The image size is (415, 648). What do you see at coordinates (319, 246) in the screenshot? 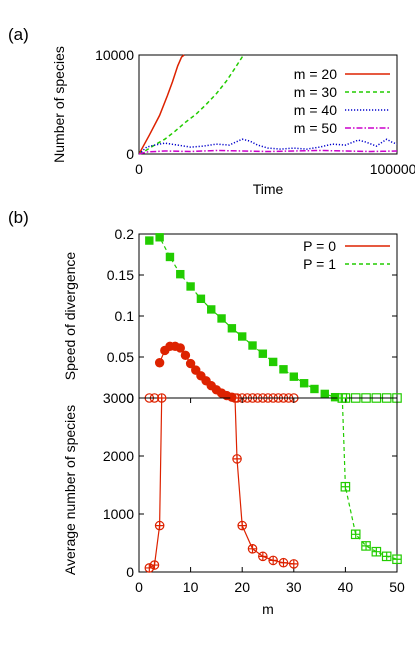
I see `legend-label: P = 0` at bounding box center [319, 246].